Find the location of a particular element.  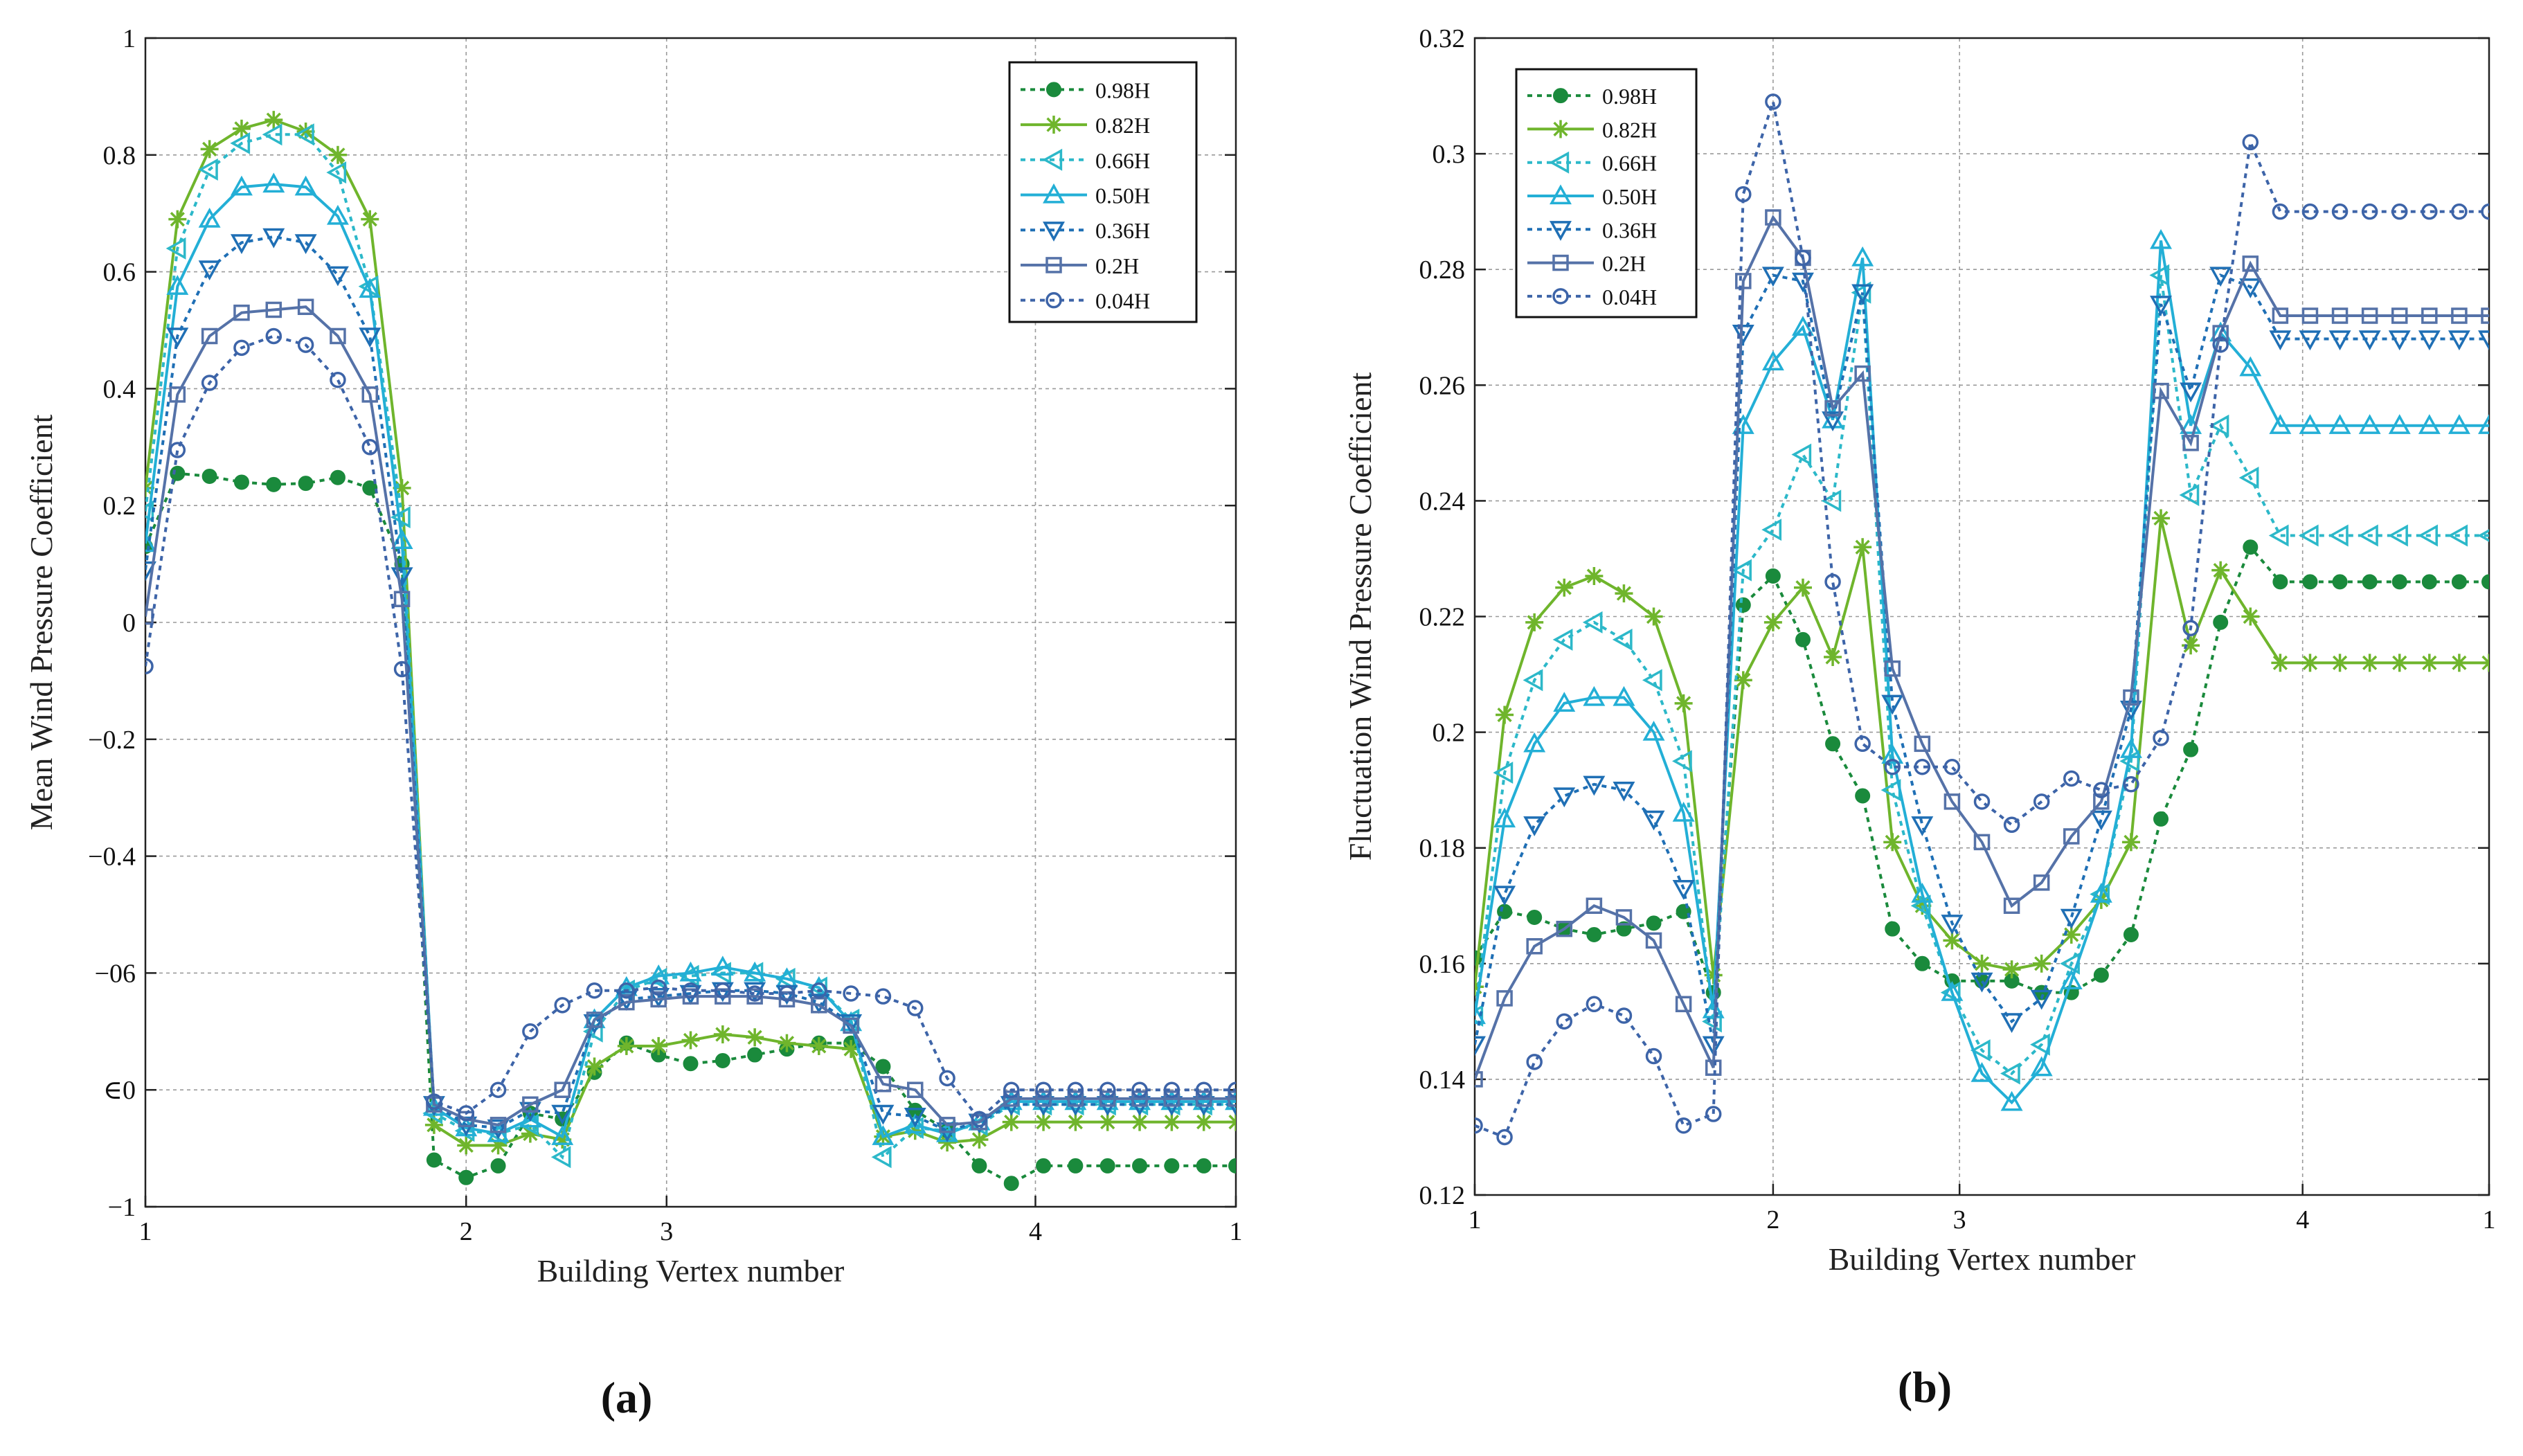

y-tick-label: 1 is located at coordinates (129, 38).